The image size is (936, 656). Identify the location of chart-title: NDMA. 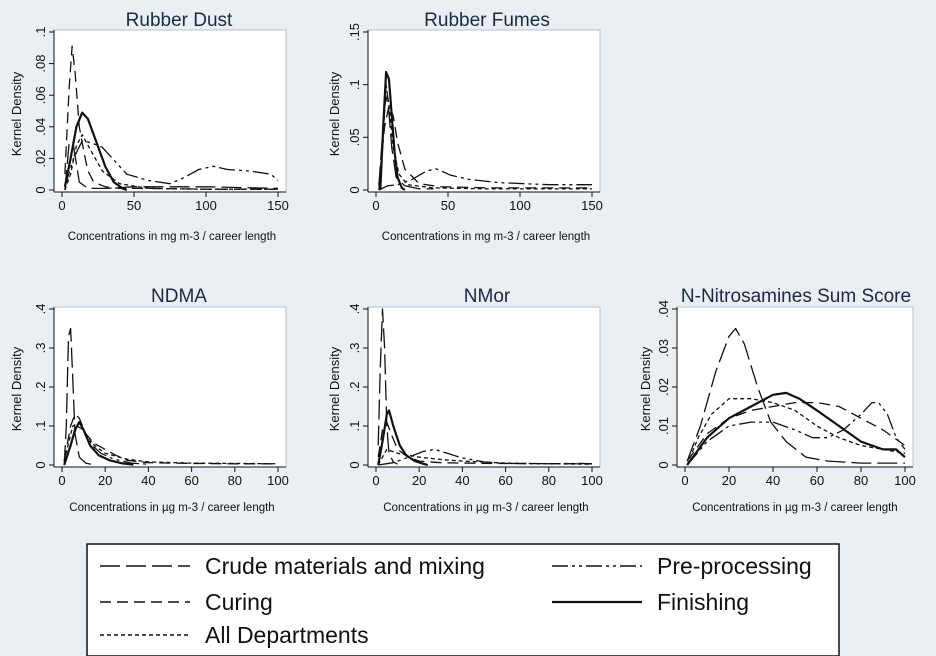
(179, 296).